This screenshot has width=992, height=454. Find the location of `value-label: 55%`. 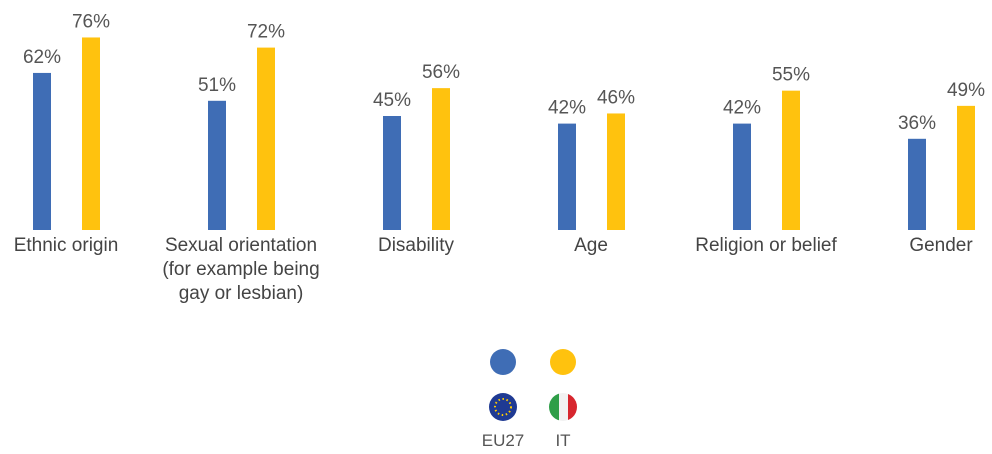

value-label: 55% is located at coordinates (791, 75).